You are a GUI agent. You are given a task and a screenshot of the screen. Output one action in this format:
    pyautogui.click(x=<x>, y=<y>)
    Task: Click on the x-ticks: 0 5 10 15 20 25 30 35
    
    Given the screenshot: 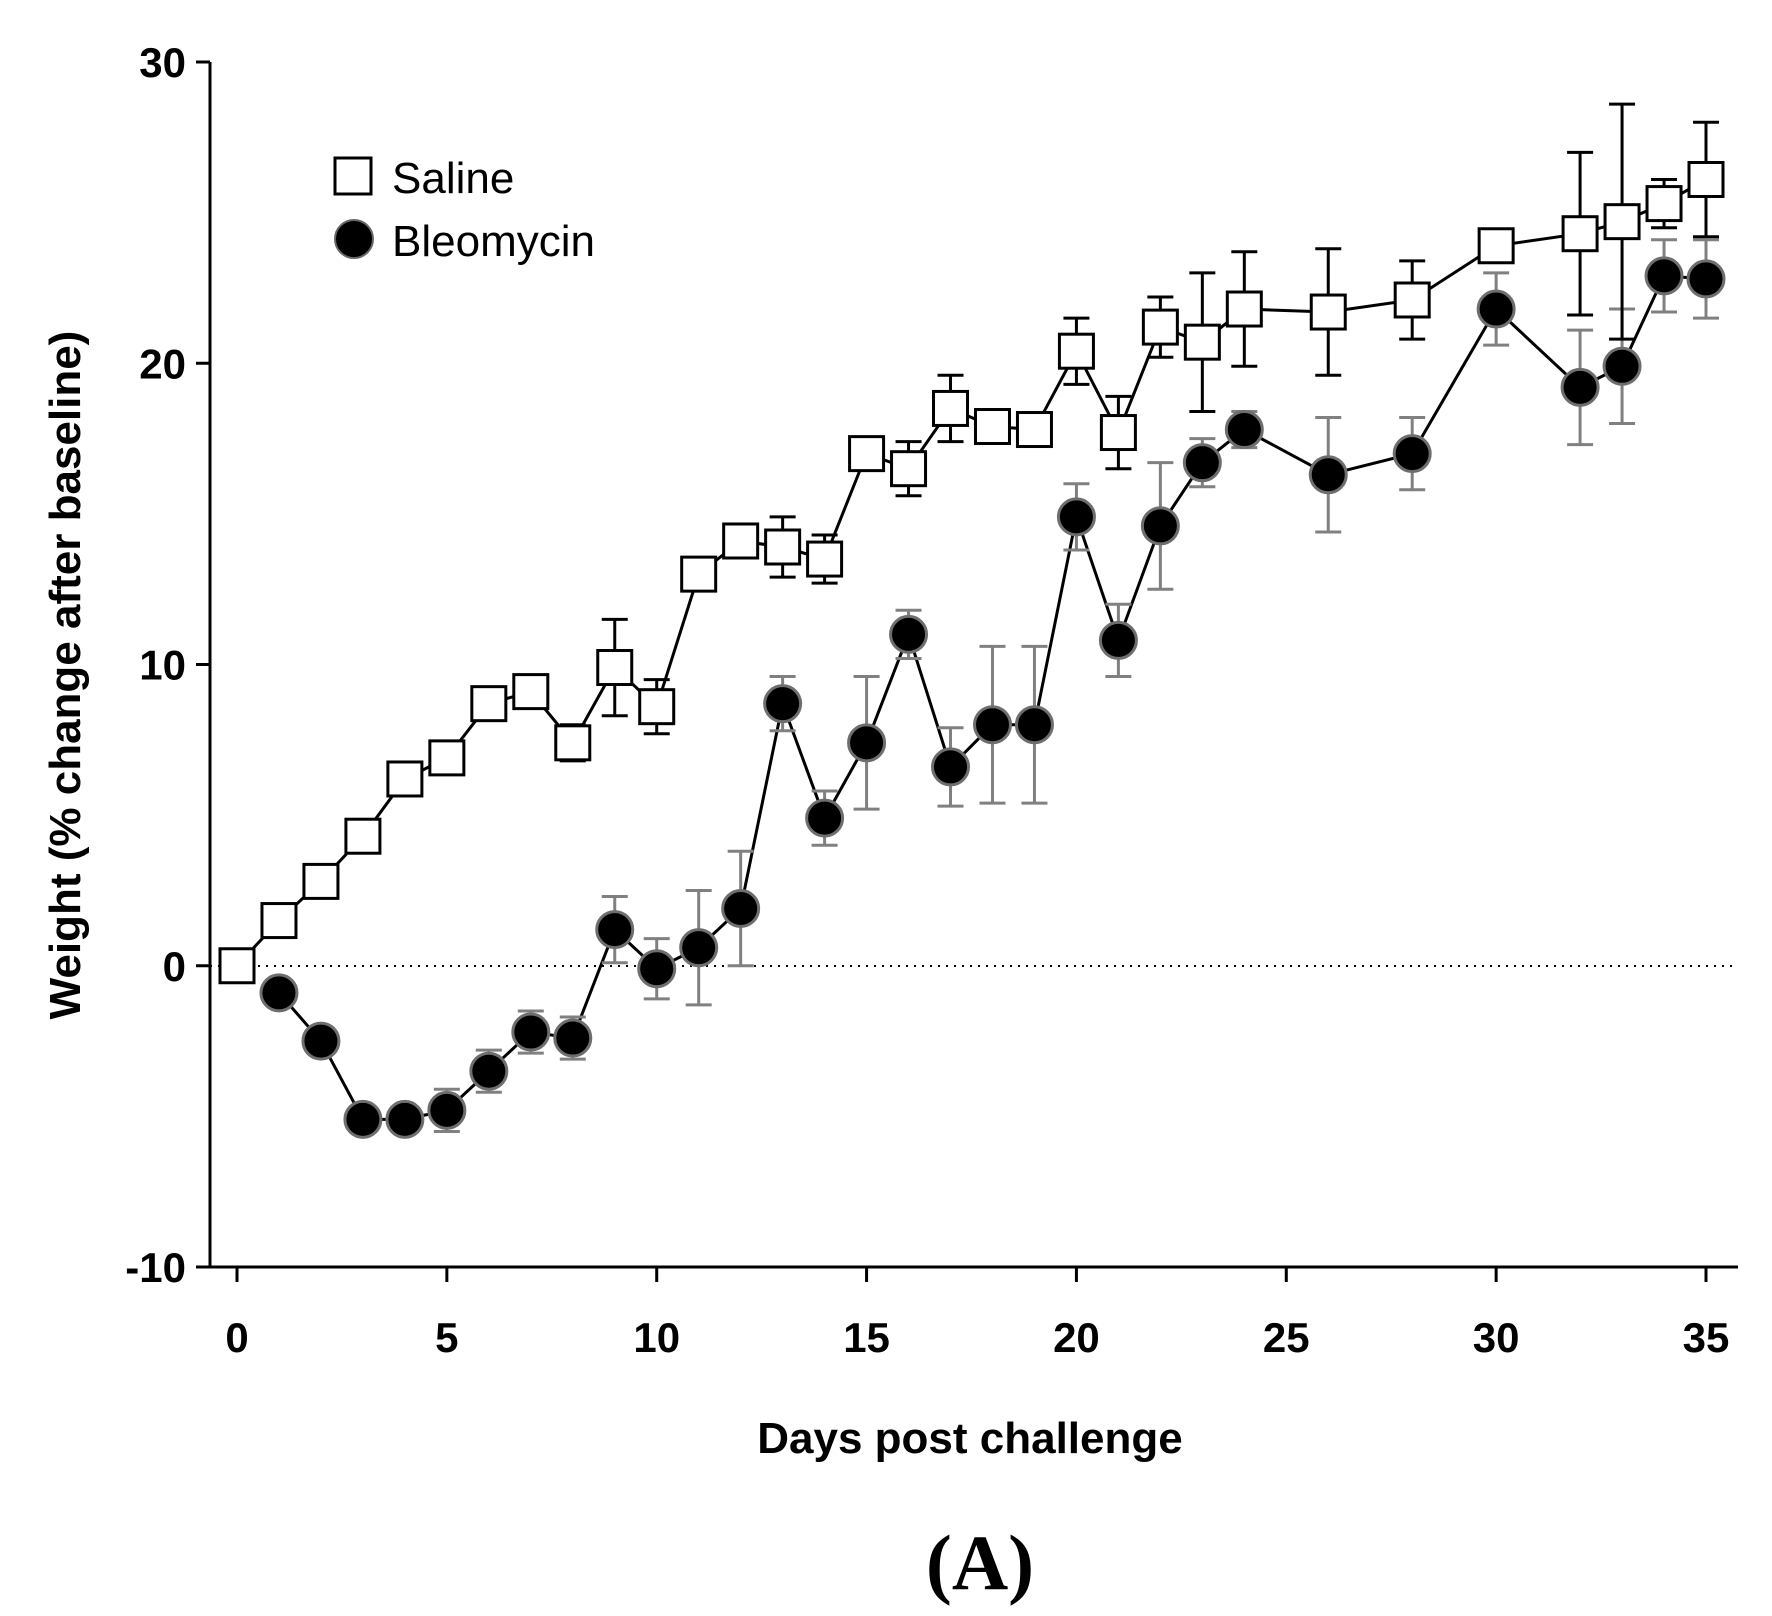 What is the action you would take?
    pyautogui.click(x=977, y=1314)
    